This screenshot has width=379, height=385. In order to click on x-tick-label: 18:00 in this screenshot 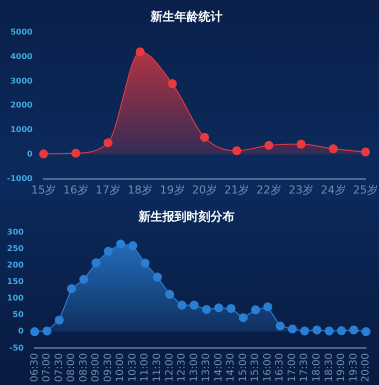, I will do `click(317, 367)`.